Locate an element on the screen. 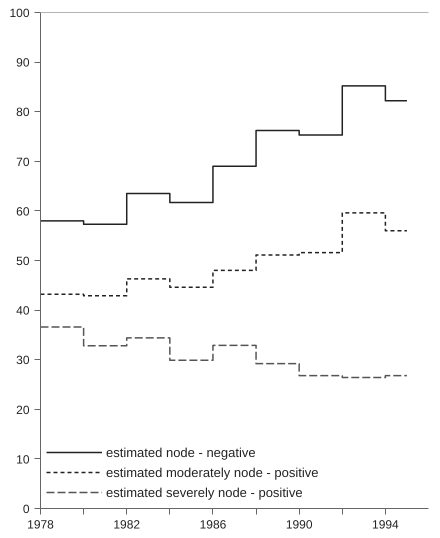  x-tick-label: 1986 is located at coordinates (213, 525).